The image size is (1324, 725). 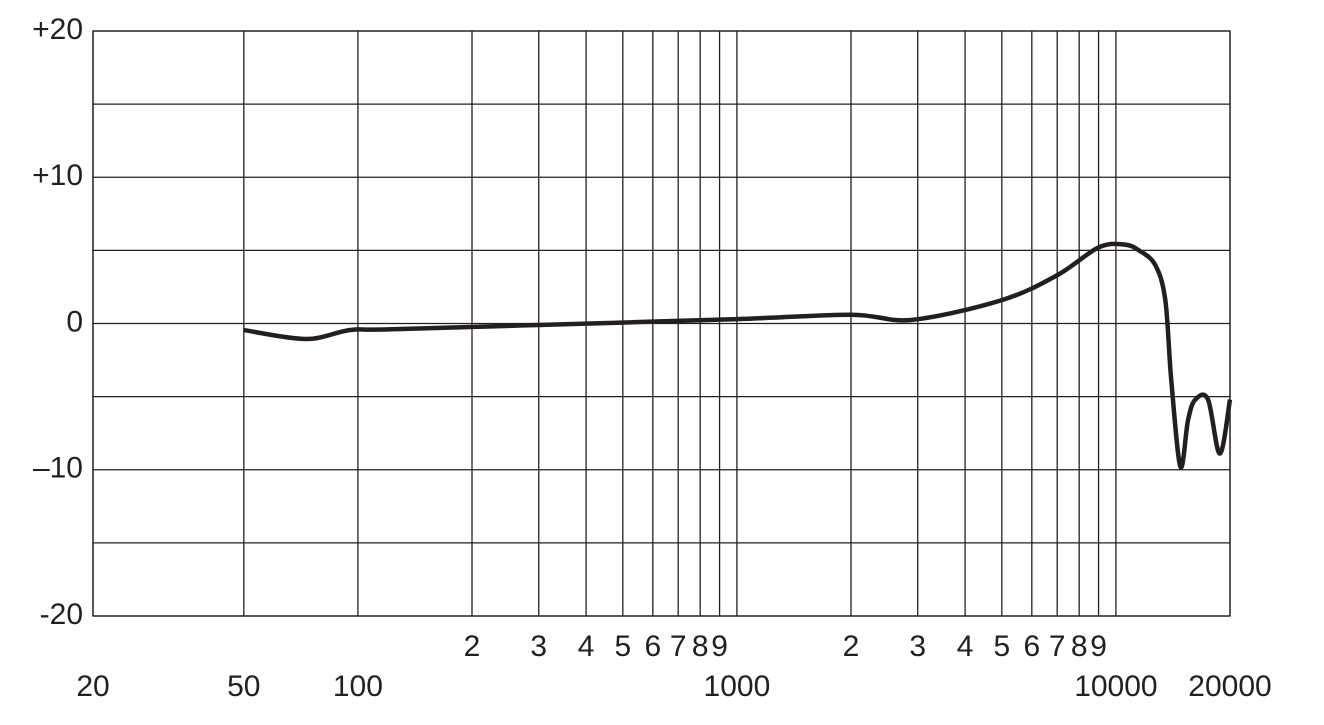 I want to click on y-tick-label: 0, so click(x=74, y=321).